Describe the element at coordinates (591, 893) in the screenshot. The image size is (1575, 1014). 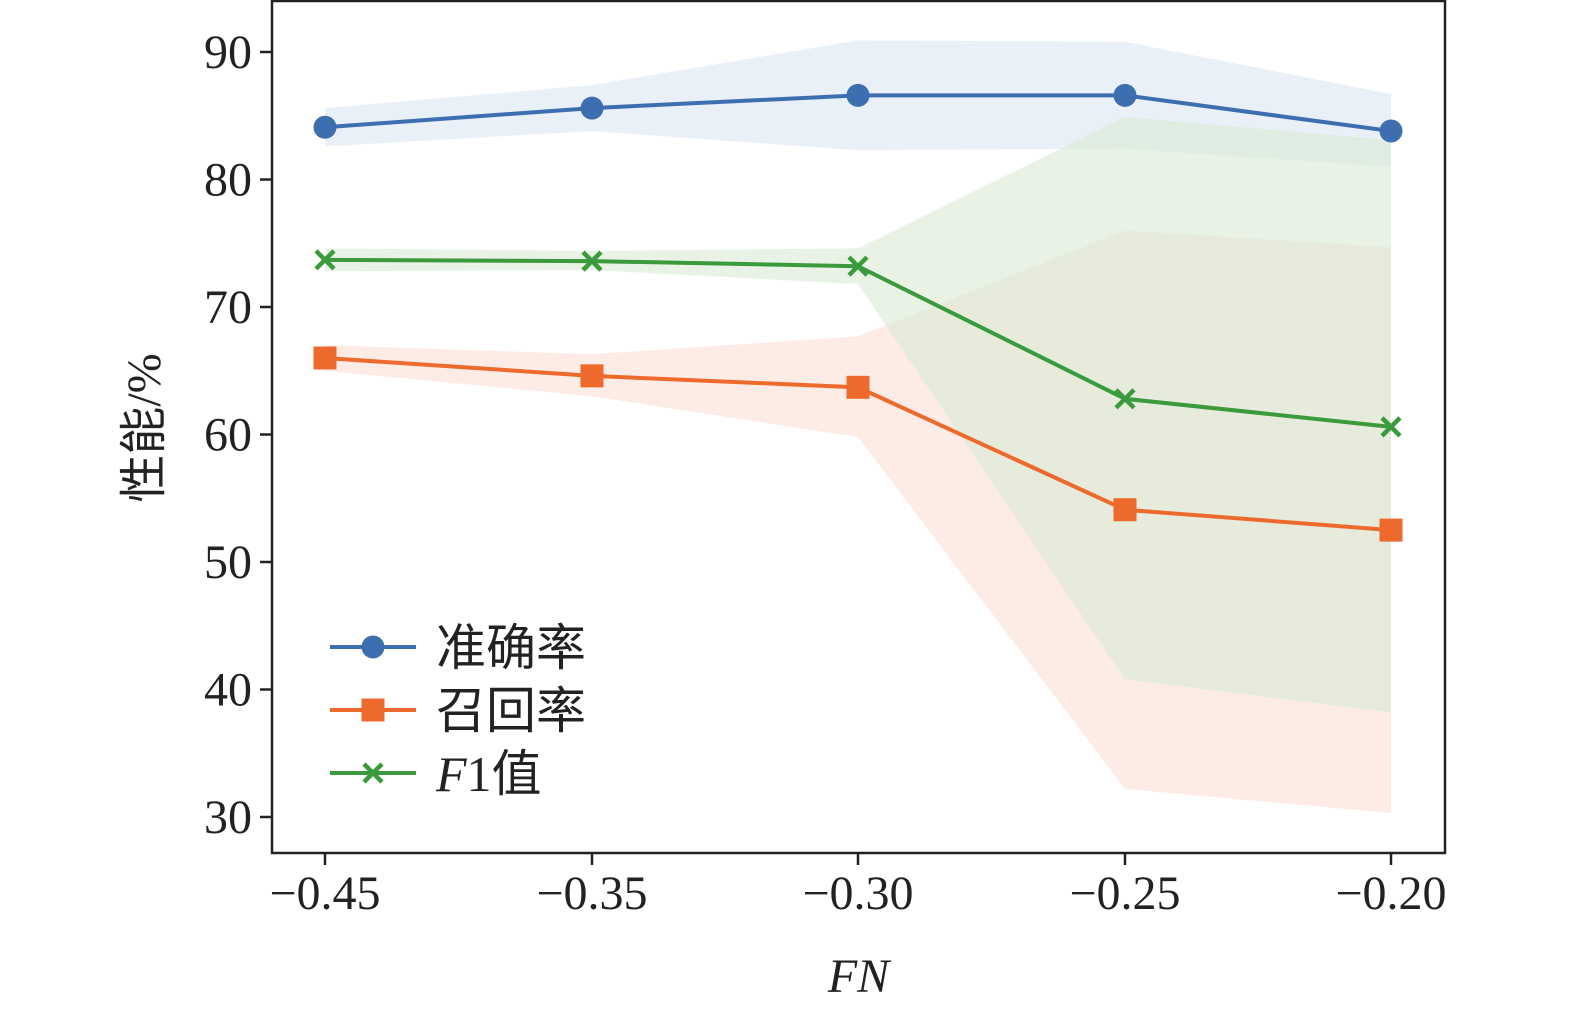
I see `x-tick-label-1: −0.35` at that location.